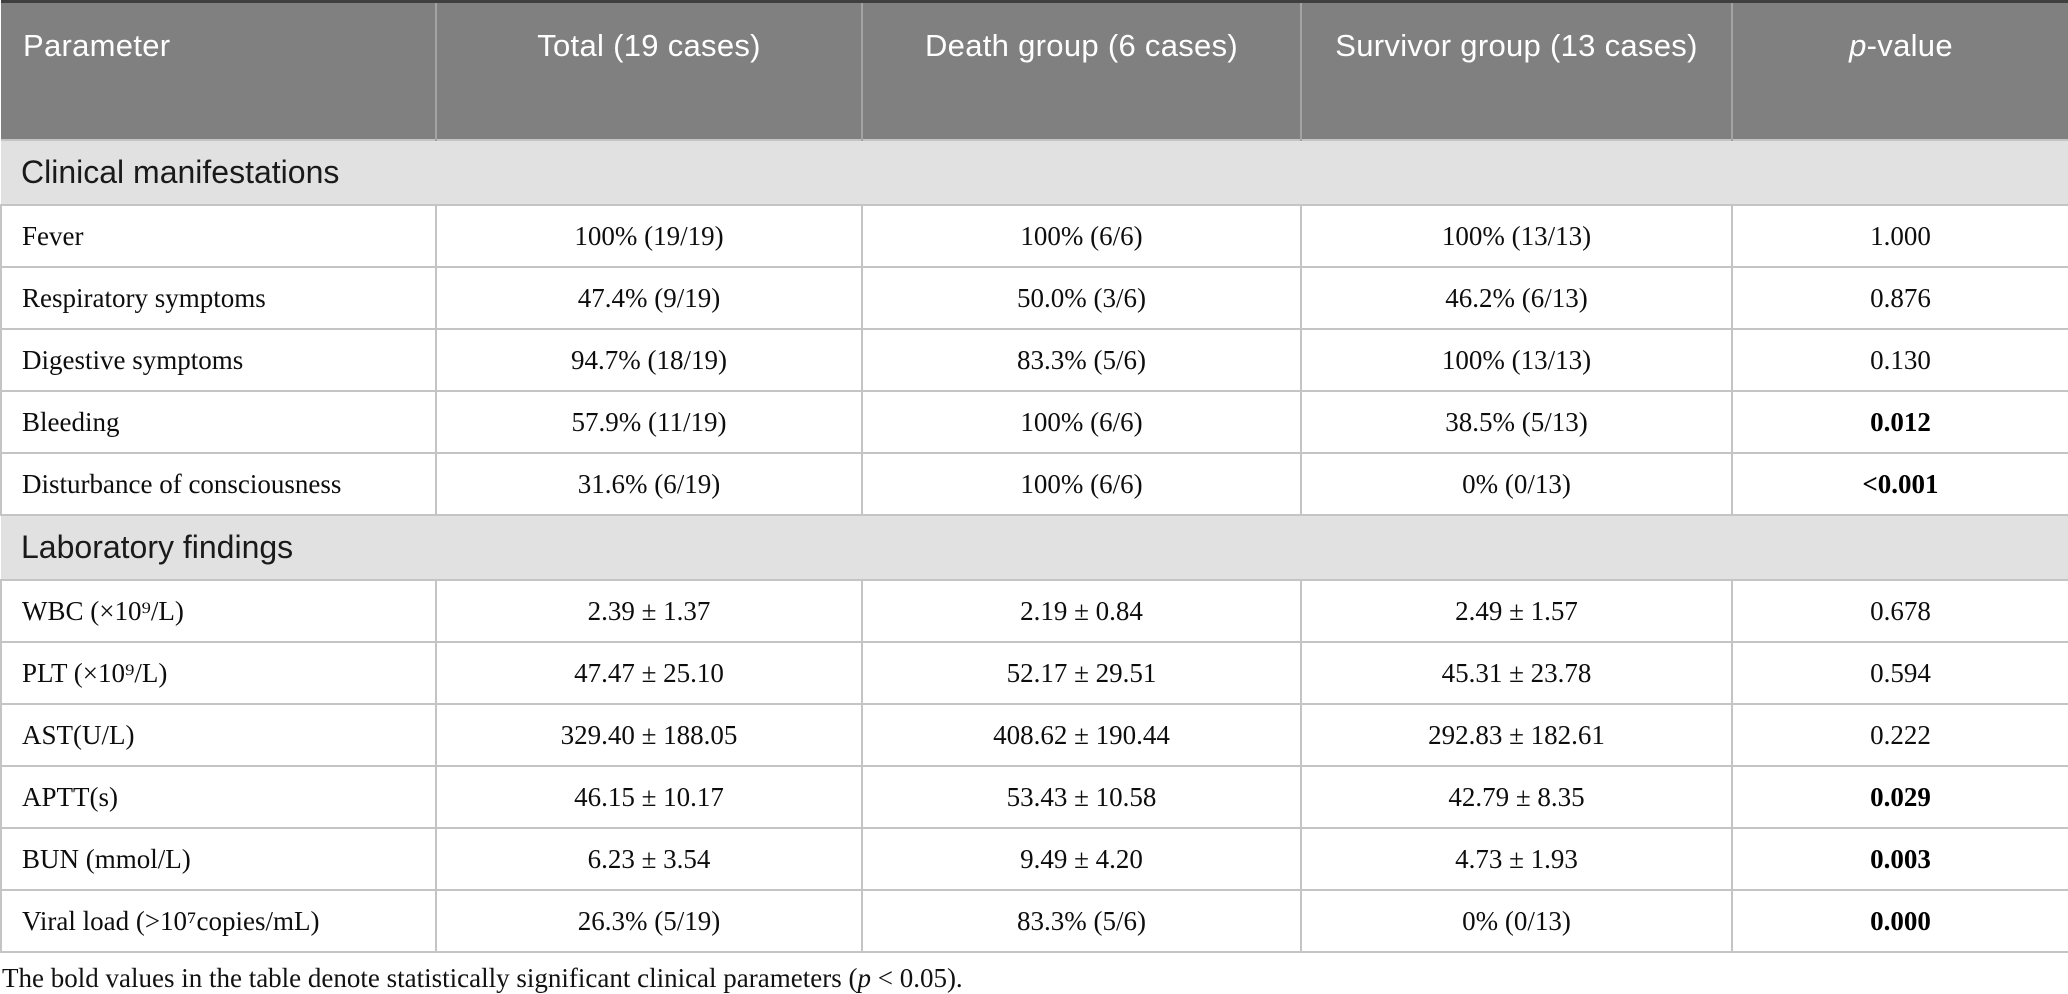 Image resolution: width=2068 pixels, height=994 pixels. What do you see at coordinates (218, 673) in the screenshot?
I see `parameter-cell: PLT (×10⁹/L)` at bounding box center [218, 673].